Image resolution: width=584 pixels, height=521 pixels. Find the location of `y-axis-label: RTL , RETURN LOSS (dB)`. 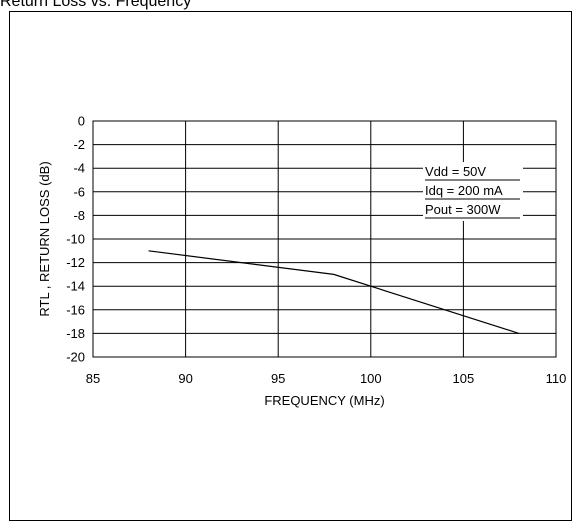

y-axis-label: RTL , RETURN LOSS (dB) is located at coordinates (44, 238).